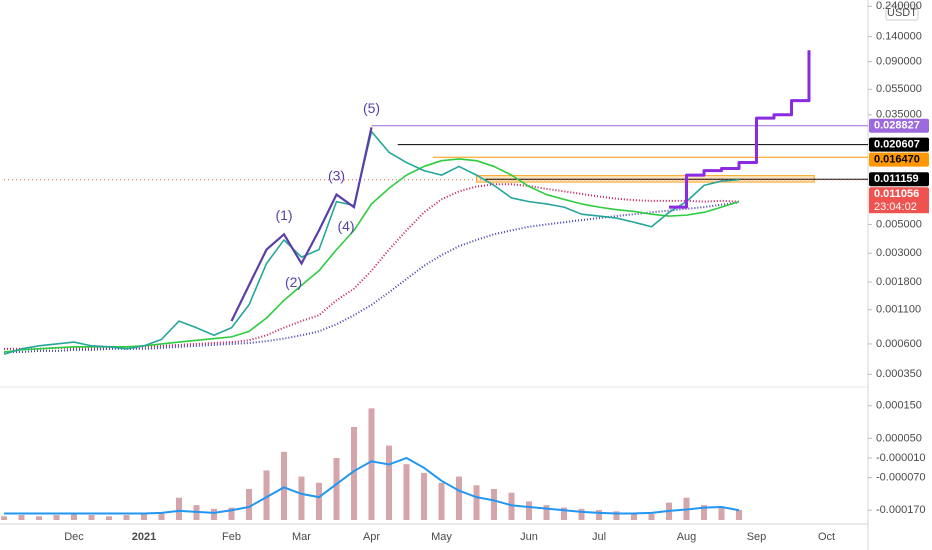  What do you see at coordinates (899, 115) in the screenshot?
I see `y-tick-label: 0.035000` at bounding box center [899, 115].